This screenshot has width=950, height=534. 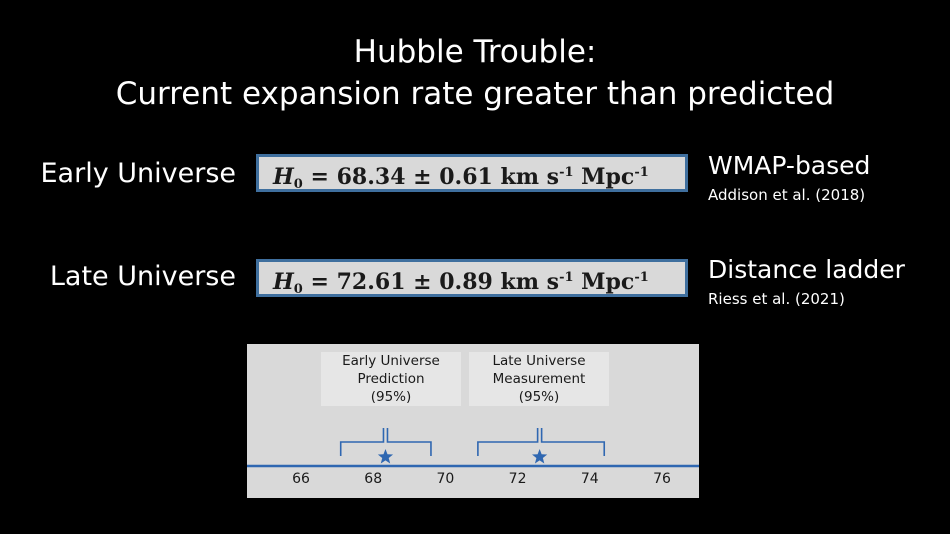 What do you see at coordinates (539, 397) in the screenshot?
I see `late-interval-label-line-3: (95%)` at bounding box center [539, 397].